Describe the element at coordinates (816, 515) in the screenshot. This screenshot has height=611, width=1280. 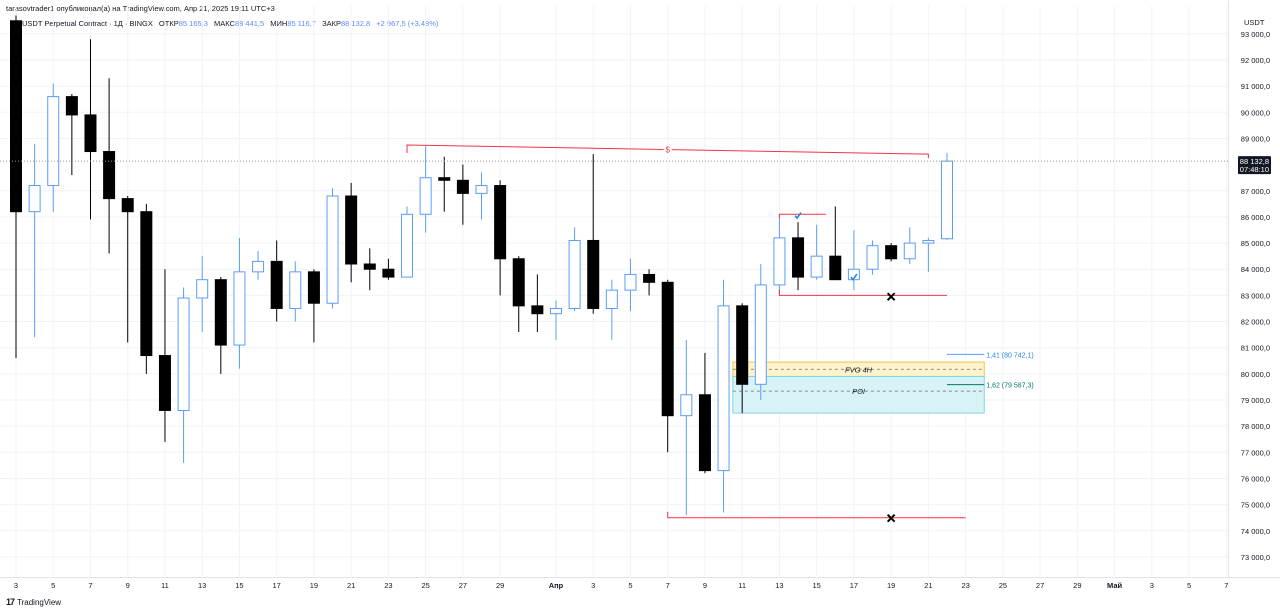
I see `low-line` at that location.